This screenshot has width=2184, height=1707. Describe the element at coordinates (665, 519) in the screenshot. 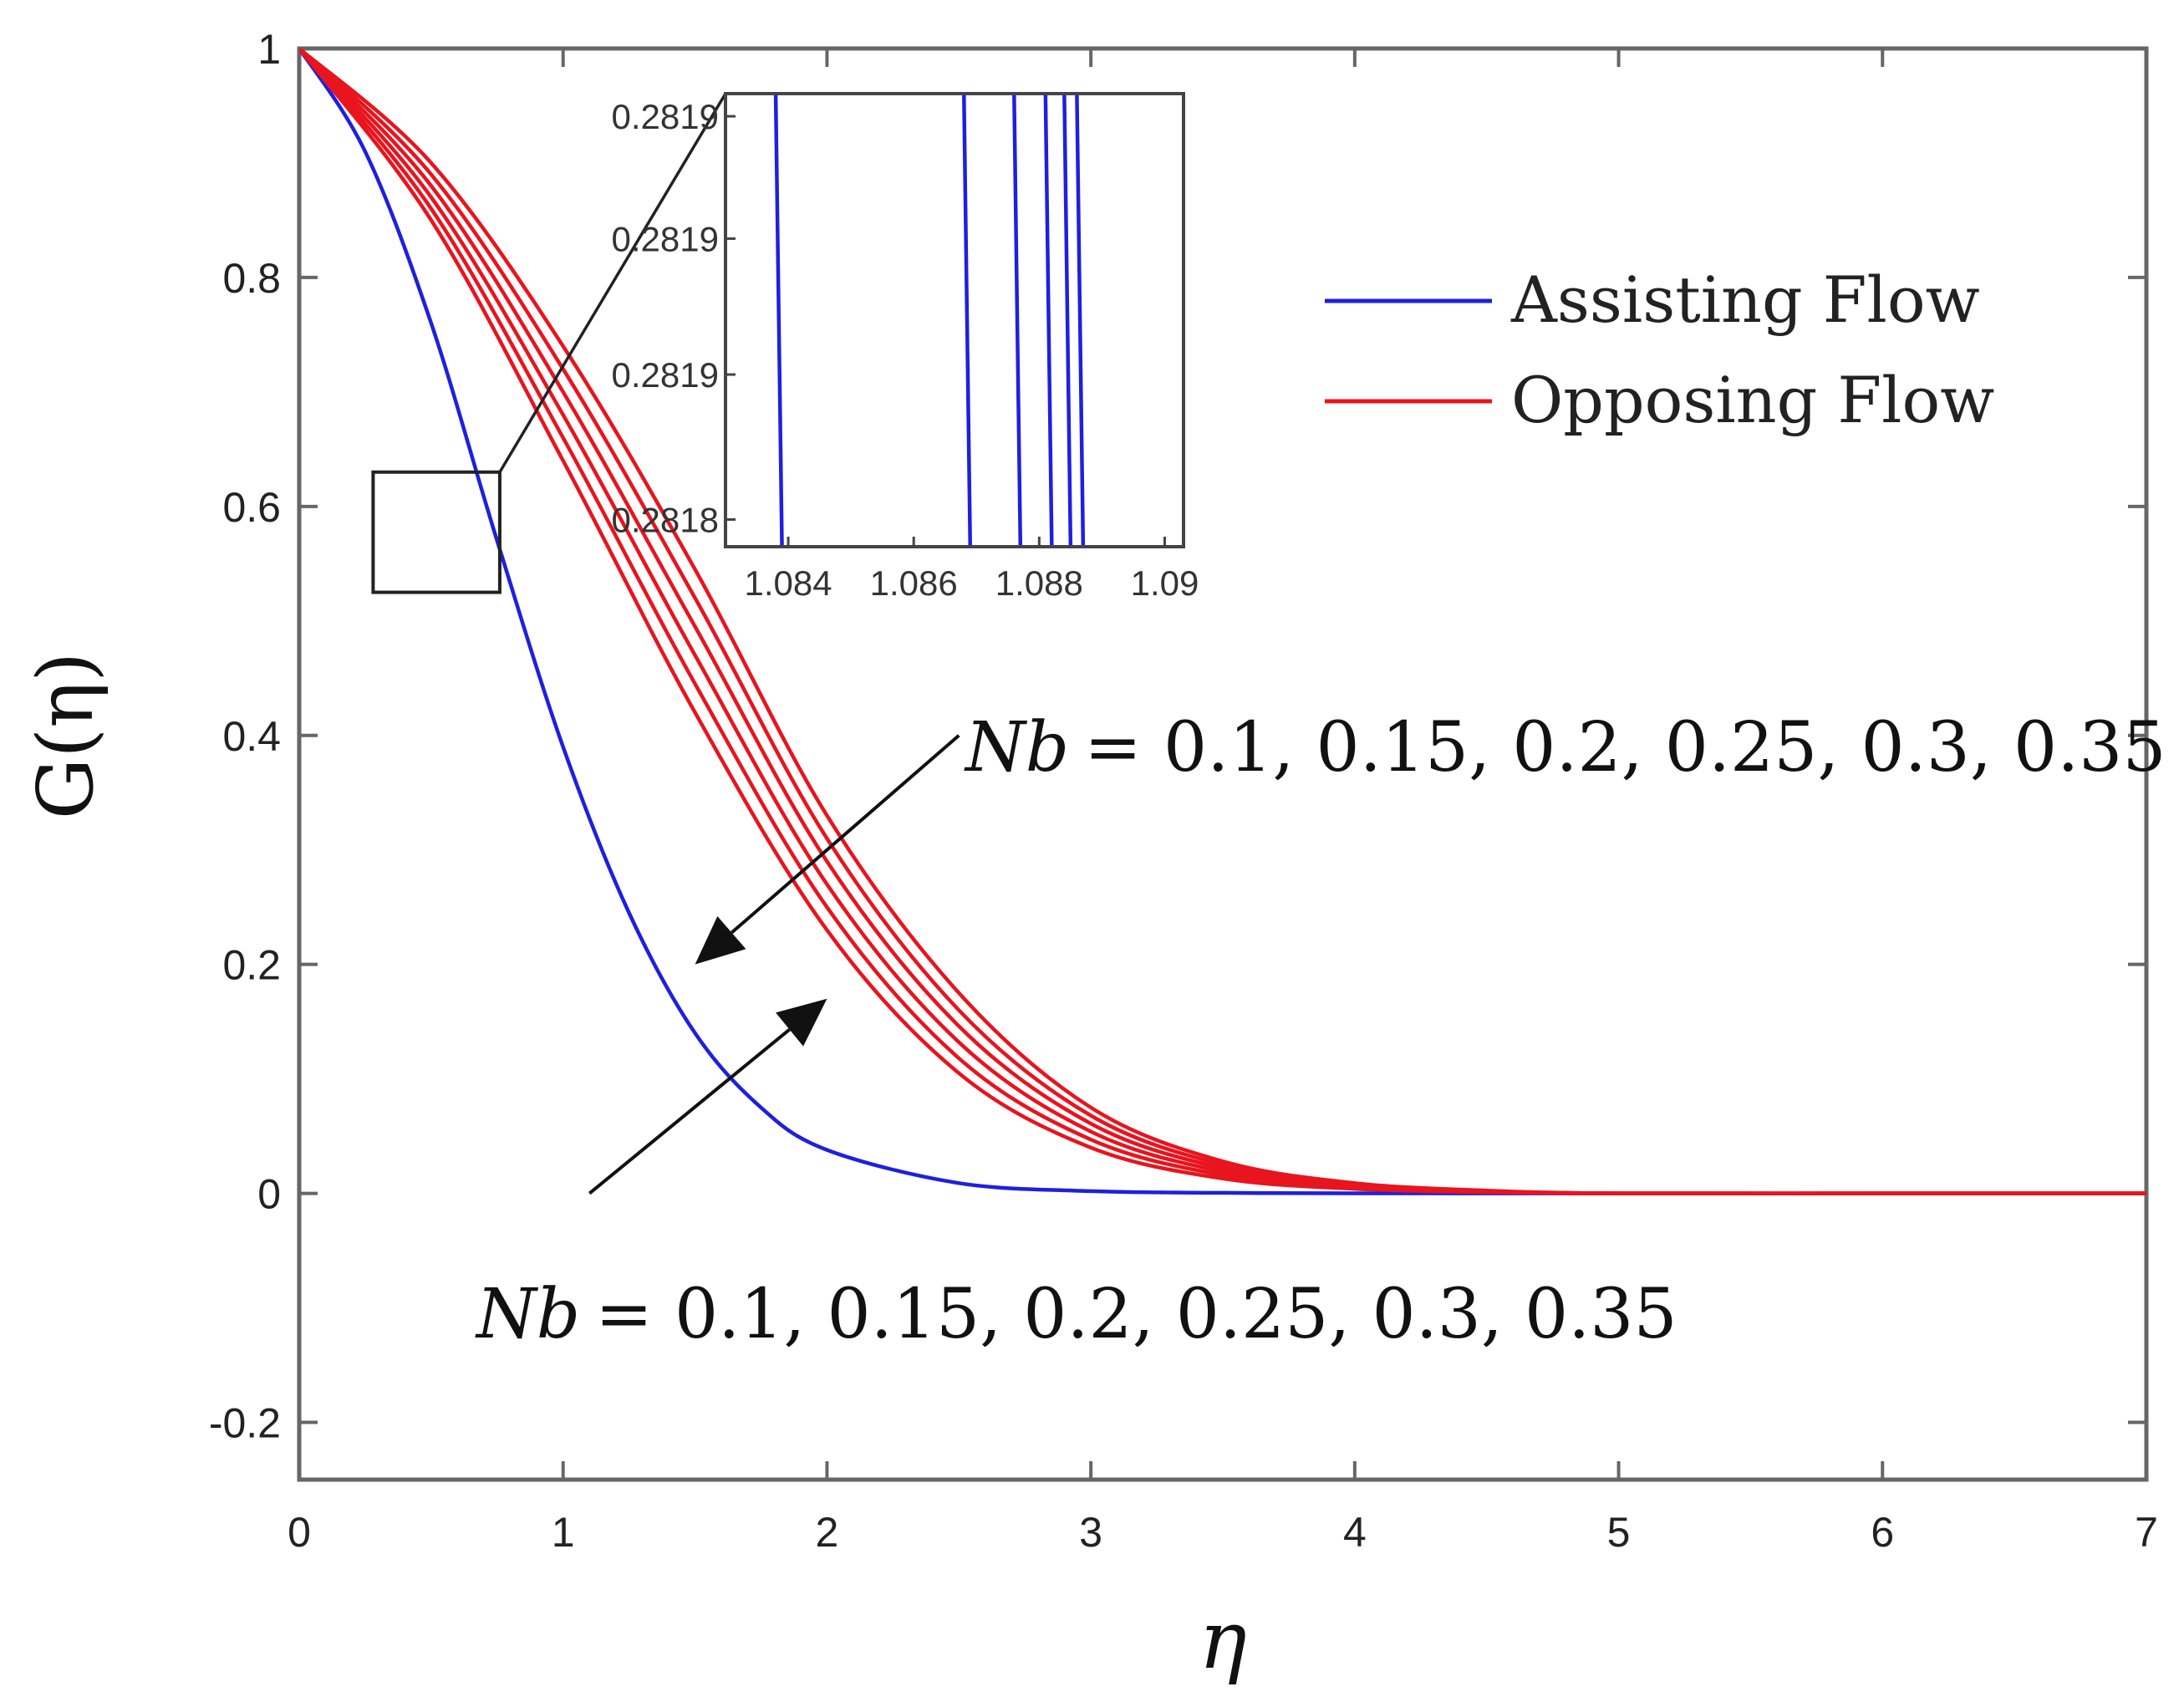

I see `inset-y-tick-label: 0.2818` at that location.